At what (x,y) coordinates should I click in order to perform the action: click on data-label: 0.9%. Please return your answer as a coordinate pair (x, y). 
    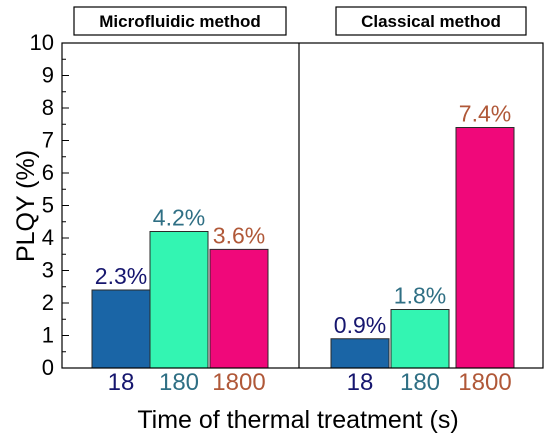
    Looking at the image, I should click on (360, 325).